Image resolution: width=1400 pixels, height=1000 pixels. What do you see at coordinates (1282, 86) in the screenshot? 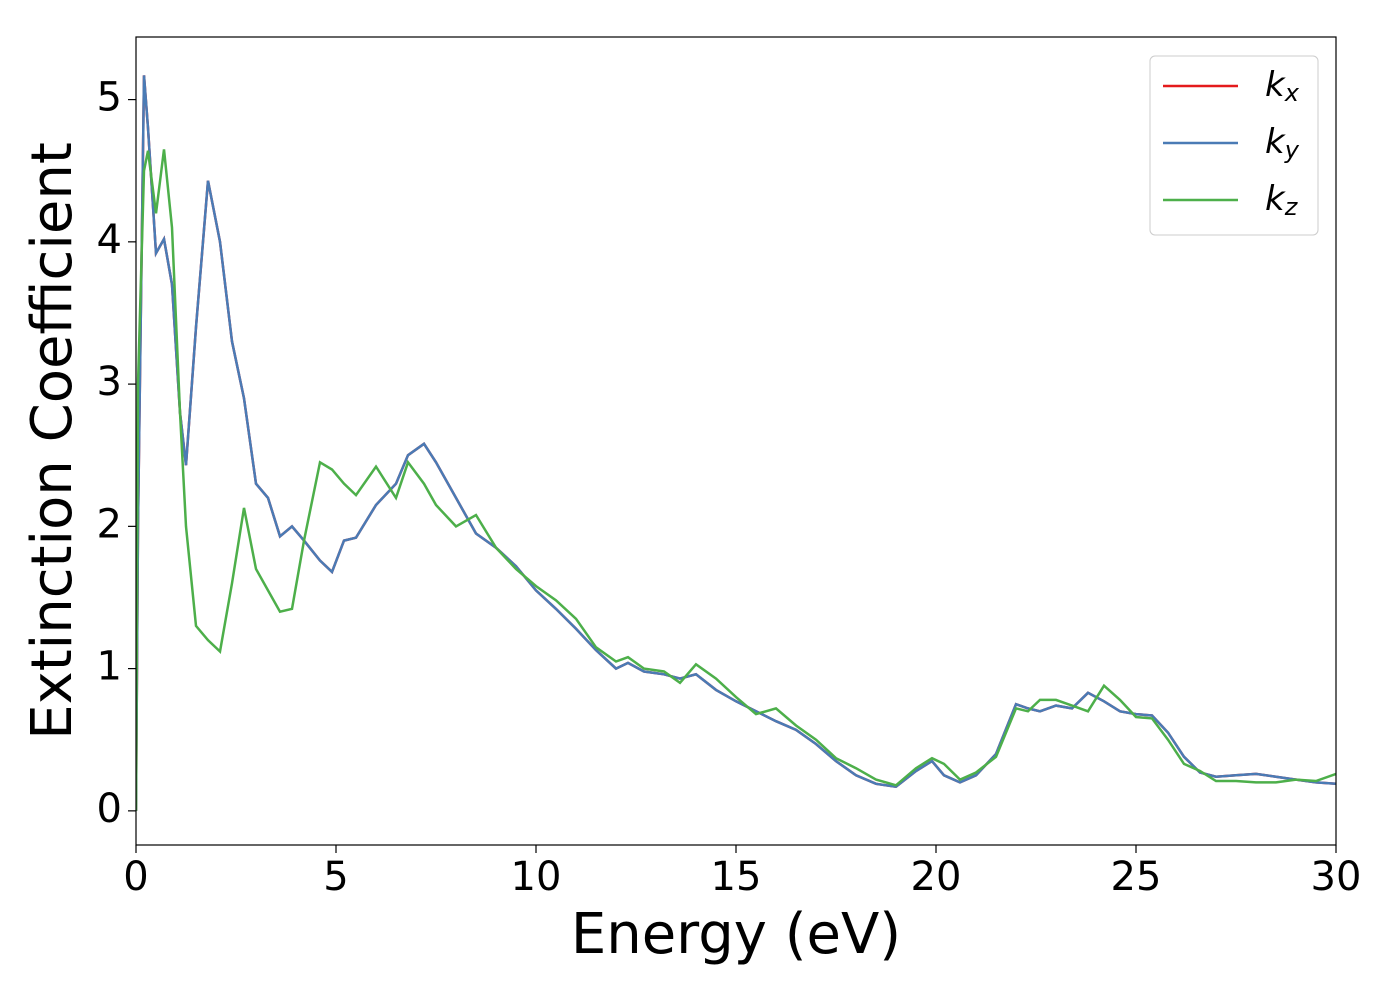
I see `legend-label: kx` at bounding box center [1282, 86].